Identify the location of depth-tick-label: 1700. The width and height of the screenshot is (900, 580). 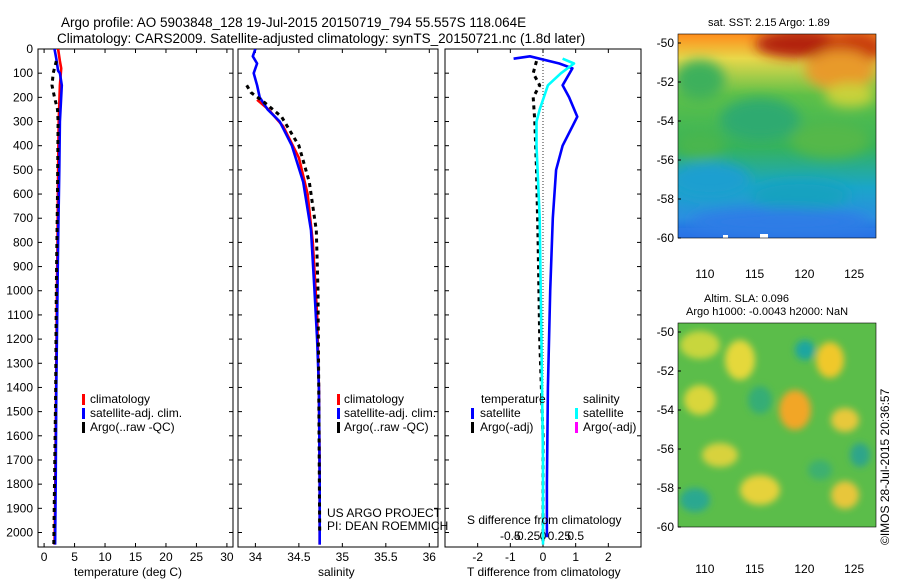
(19, 460).